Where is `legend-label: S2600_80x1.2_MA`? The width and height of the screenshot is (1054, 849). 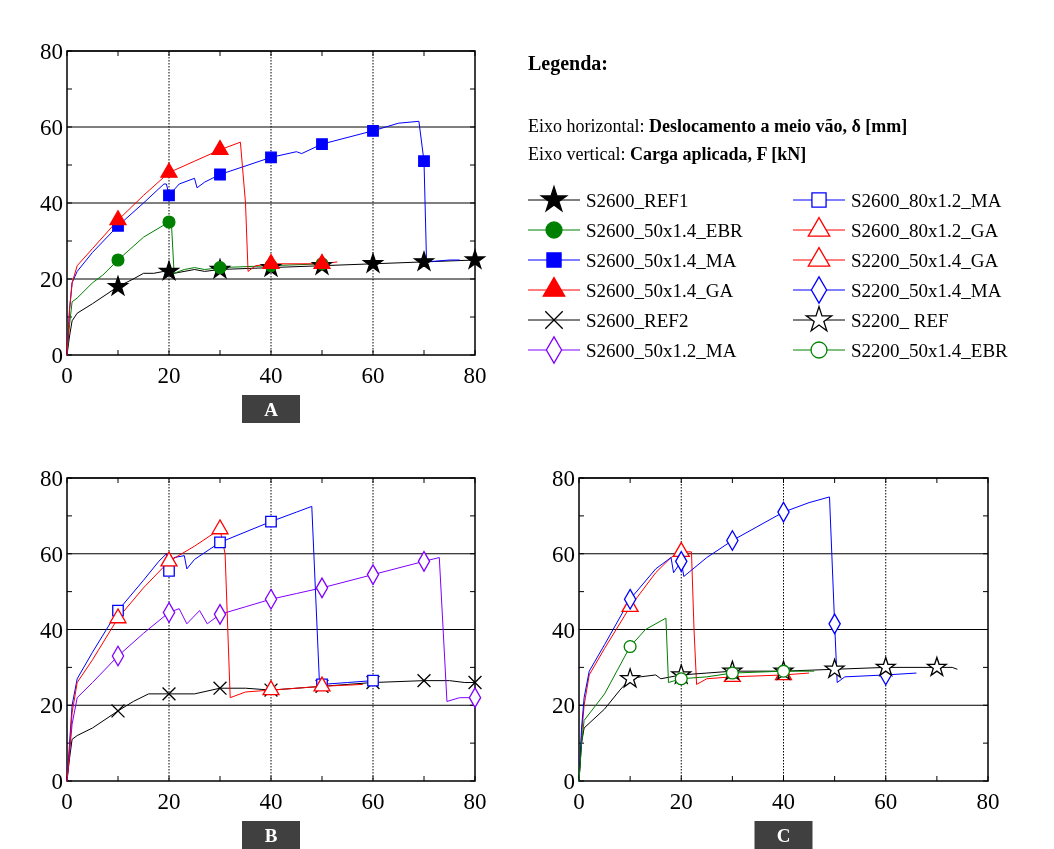 legend-label: S2600_80x1.2_MA is located at coordinates (926, 200).